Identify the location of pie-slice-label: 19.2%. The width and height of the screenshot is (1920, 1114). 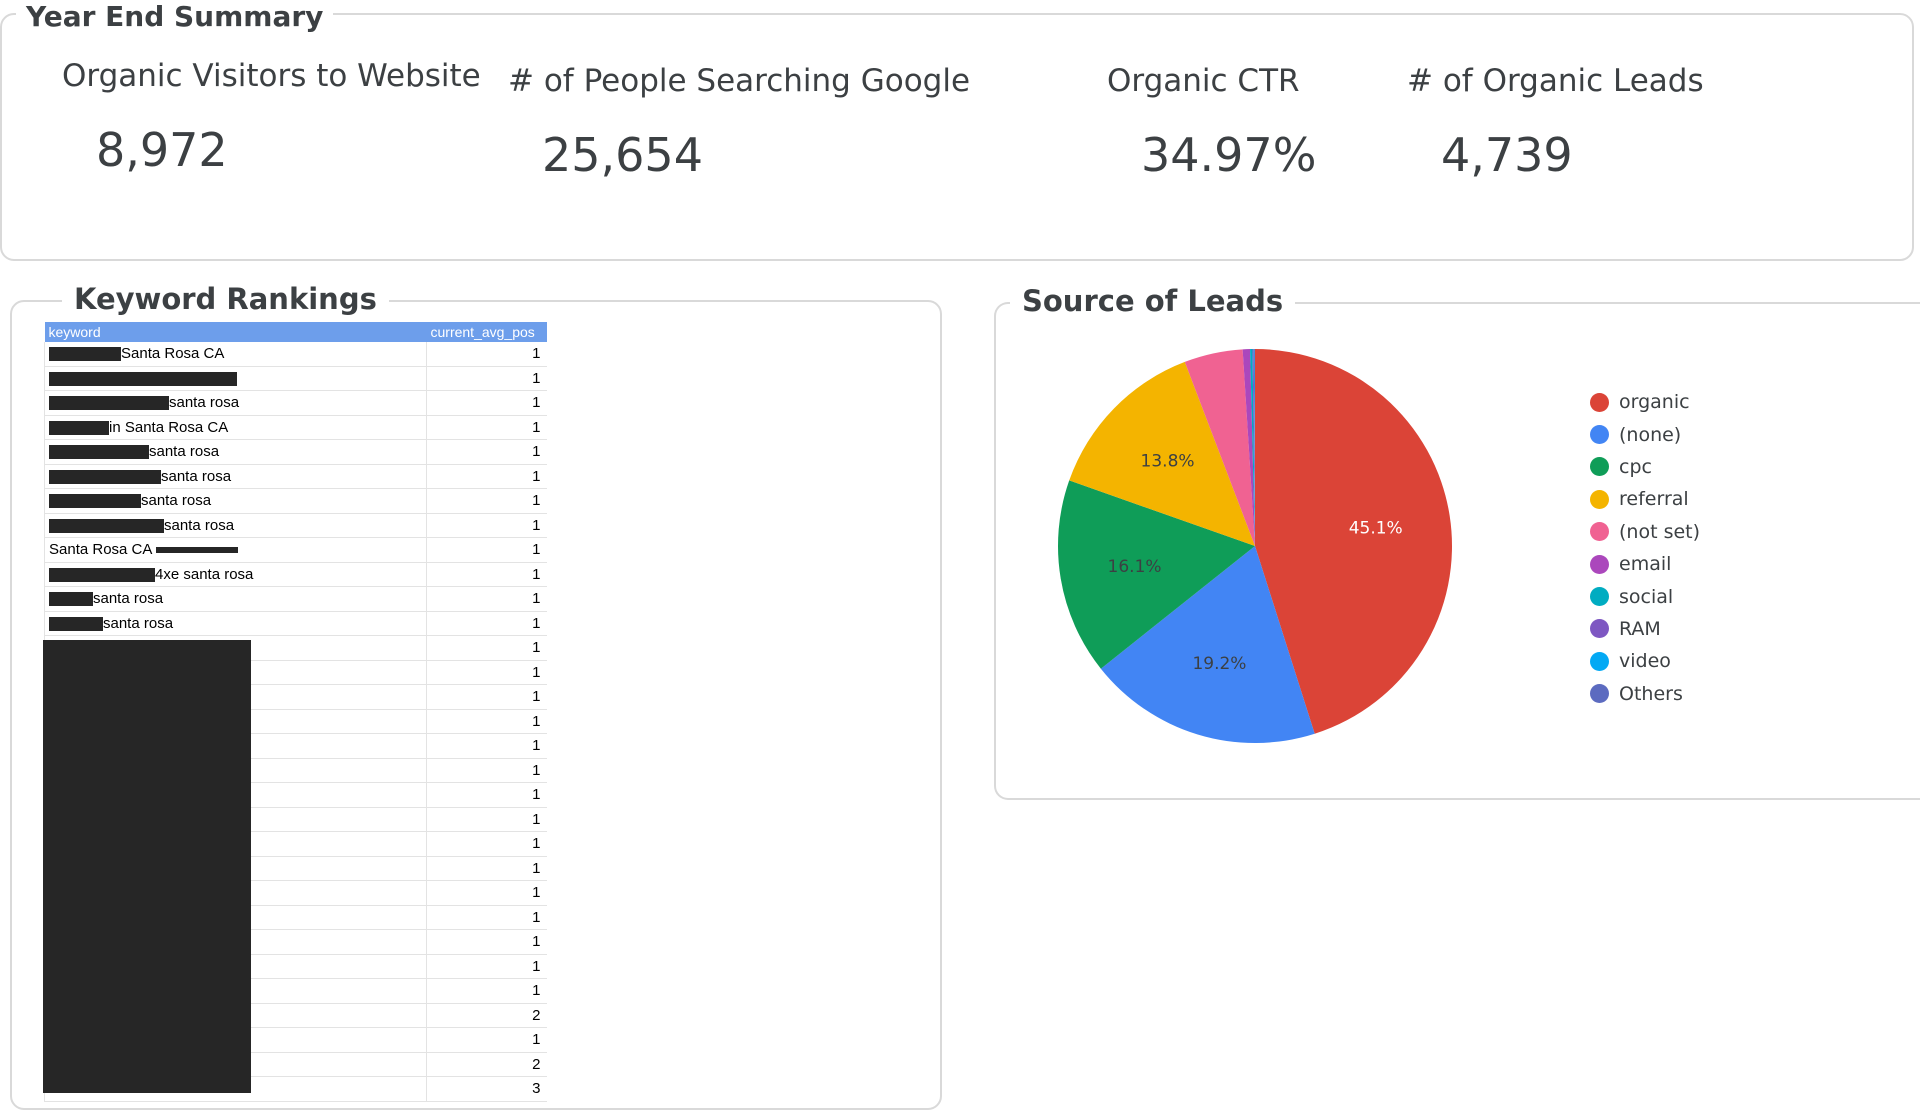
(1219, 664).